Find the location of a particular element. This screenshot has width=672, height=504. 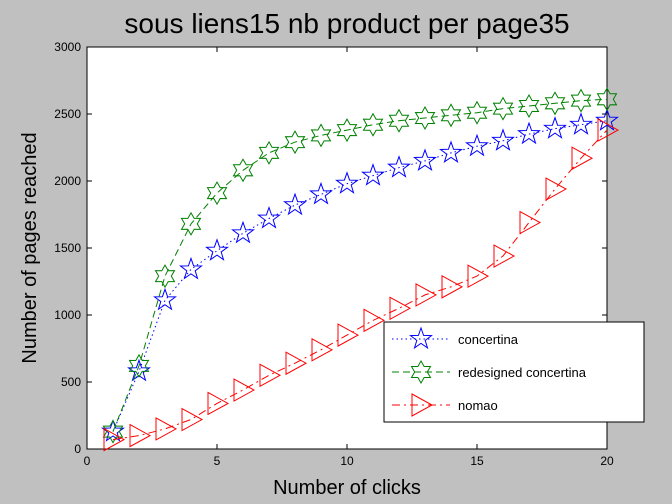

legend-label: concertina is located at coordinates (488, 339).